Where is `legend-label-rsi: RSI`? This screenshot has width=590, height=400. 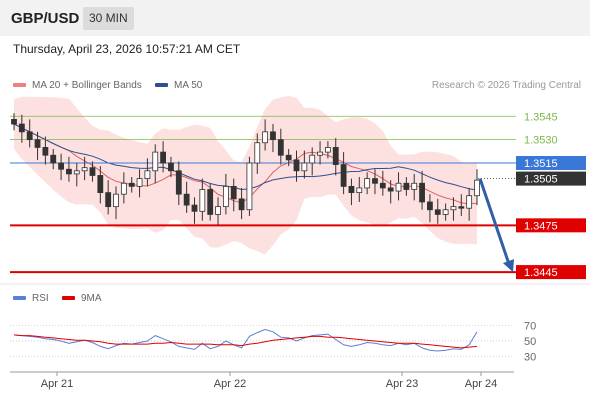 legend-label-rsi: RSI is located at coordinates (40, 298).